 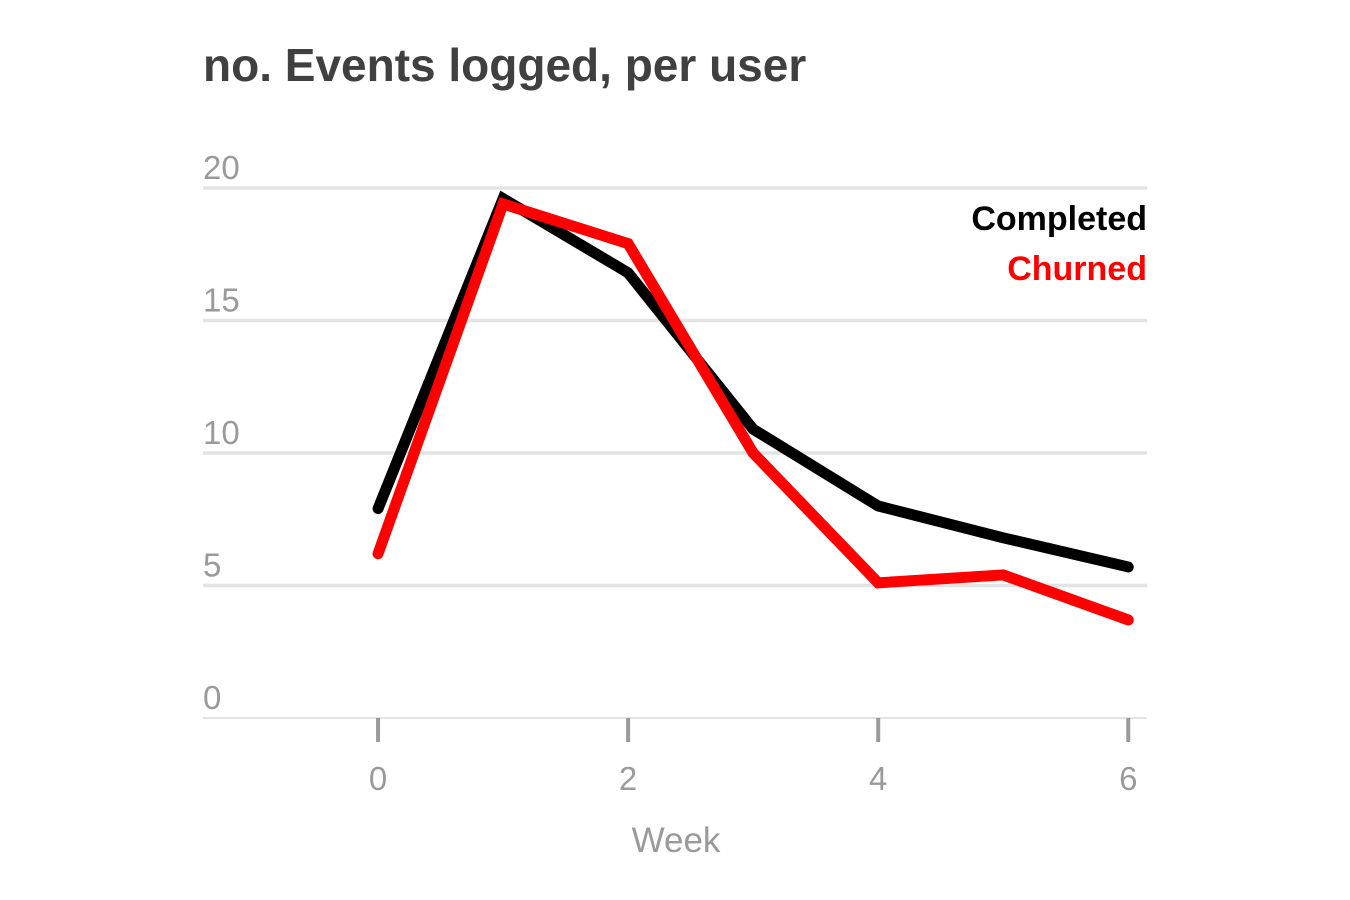 I want to click on legend: Completed Churned, so click(x=1059, y=244).